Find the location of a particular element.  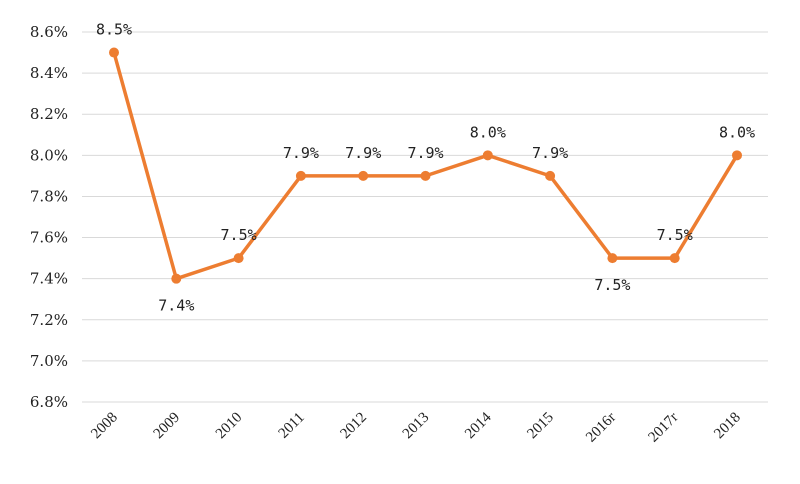

y-tick-label: 8.0% is located at coordinates (49, 155).